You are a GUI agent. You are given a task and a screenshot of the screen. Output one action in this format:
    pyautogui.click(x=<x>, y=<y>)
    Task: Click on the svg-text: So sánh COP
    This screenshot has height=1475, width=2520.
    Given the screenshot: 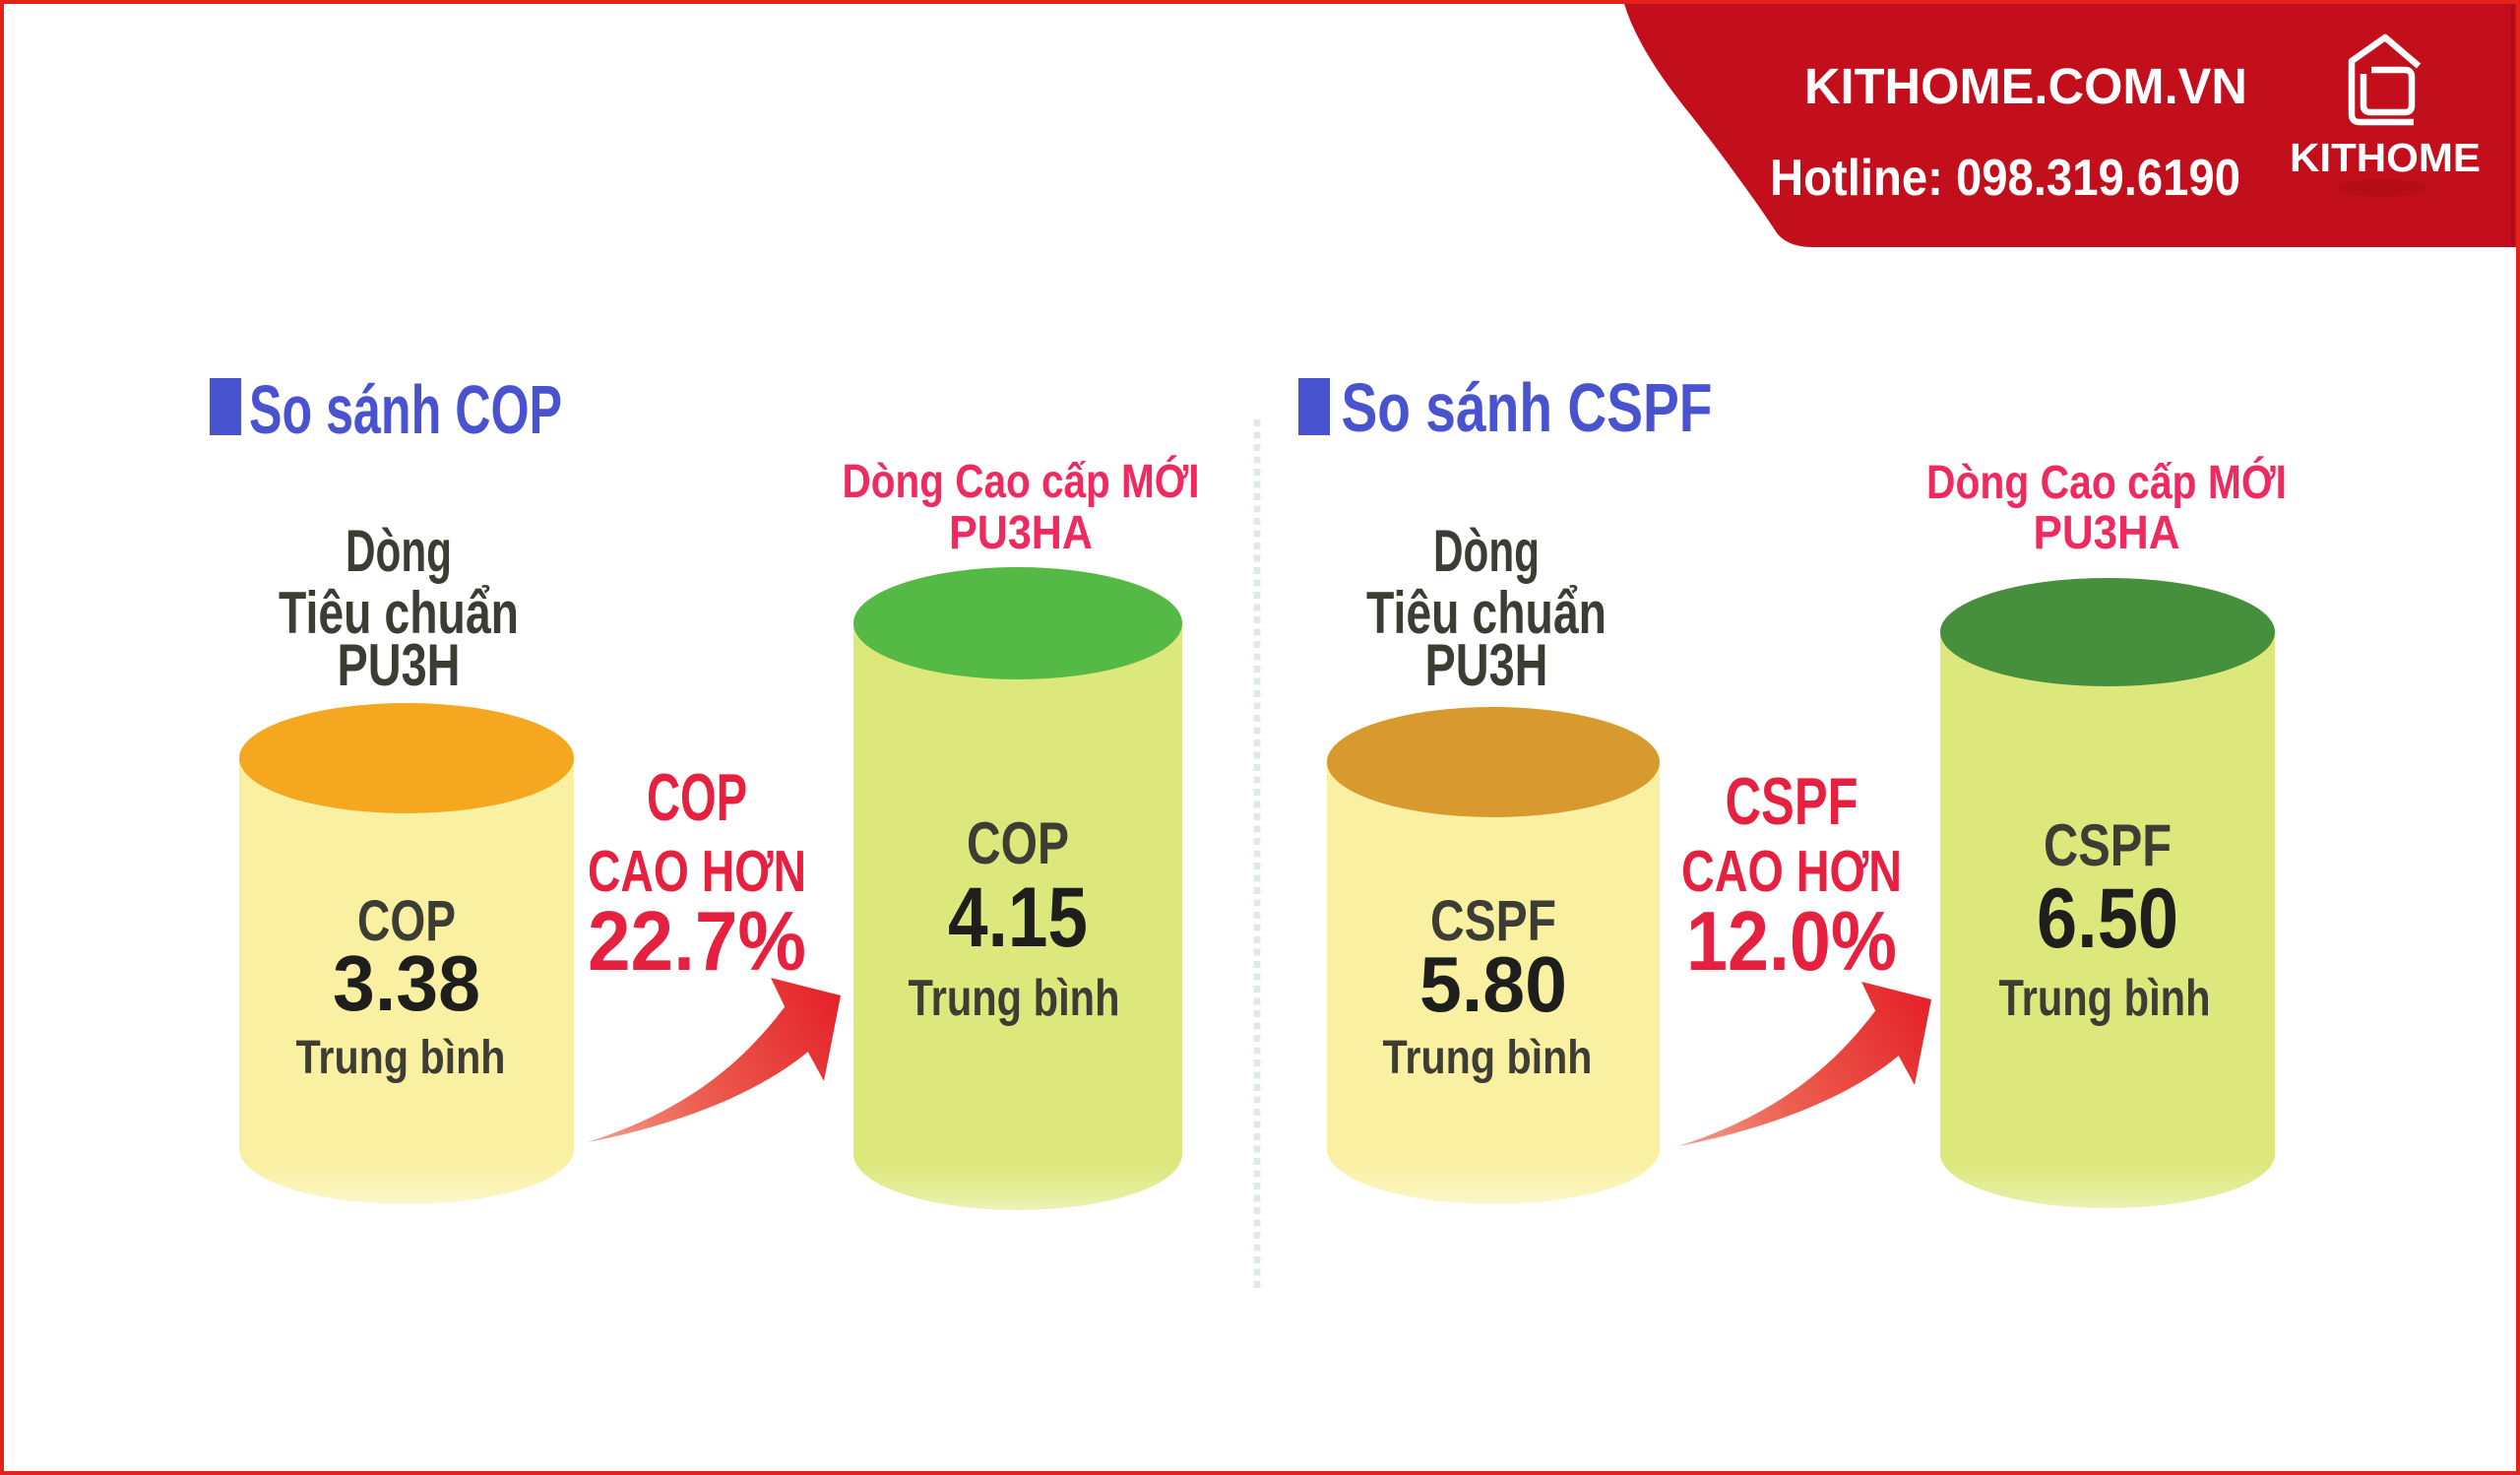 What is the action you would take?
    pyautogui.click(x=405, y=410)
    